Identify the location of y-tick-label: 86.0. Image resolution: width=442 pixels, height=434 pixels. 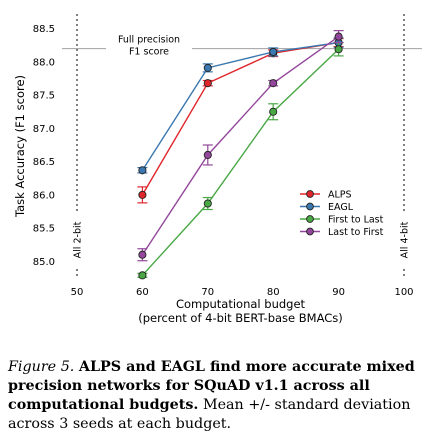
(44, 195).